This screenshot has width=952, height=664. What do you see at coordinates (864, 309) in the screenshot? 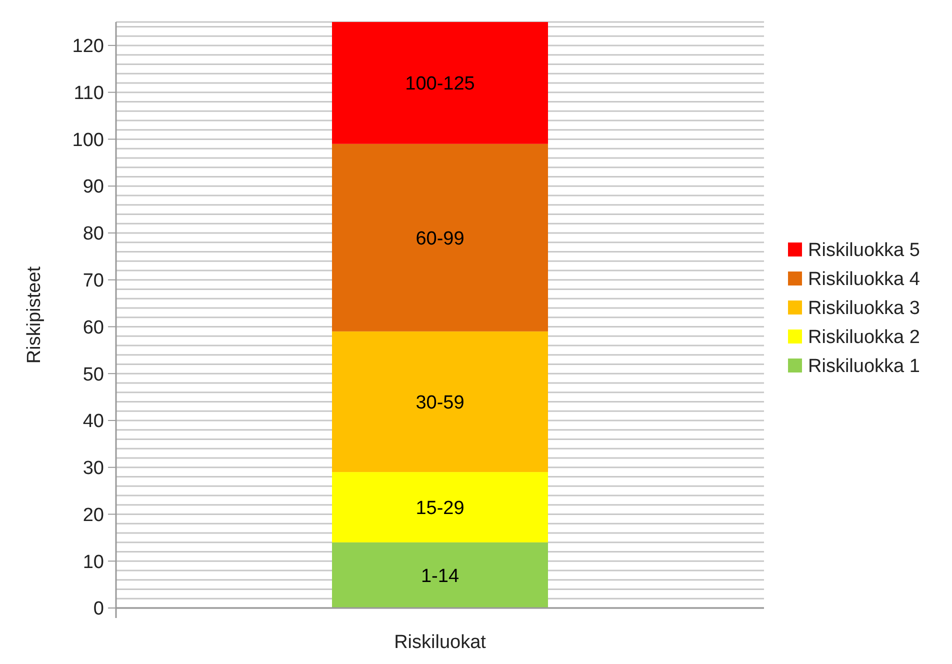
I see `legend-label: Riskiluokka 3` at bounding box center [864, 309].